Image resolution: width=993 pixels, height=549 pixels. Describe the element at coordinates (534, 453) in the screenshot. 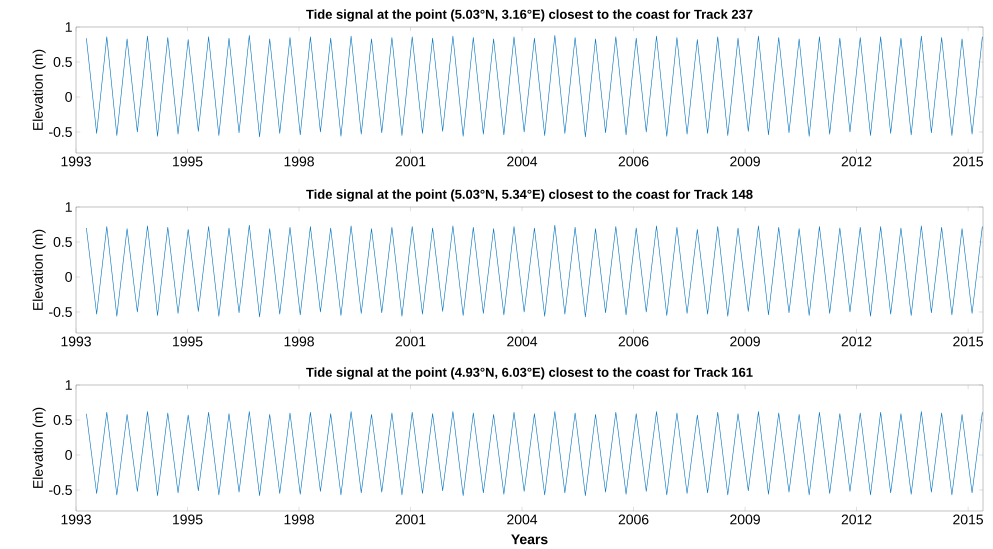

I see `line-series` at that location.